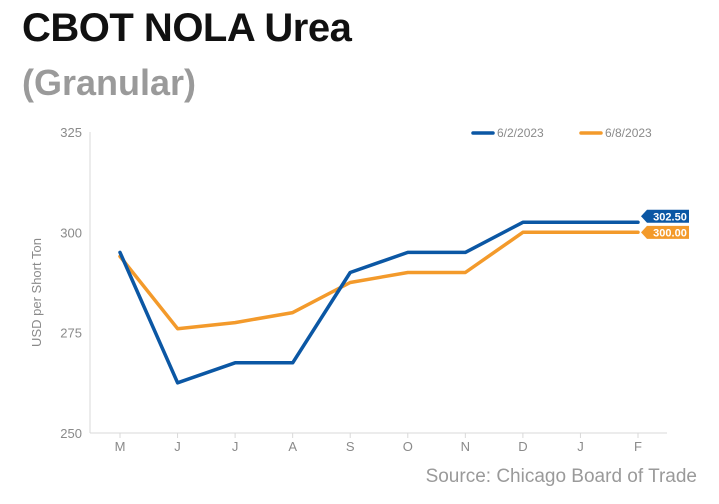 This screenshot has width=719, height=504. Describe the element at coordinates (120, 446) in the screenshot. I see `x-tick-label: M` at that location.